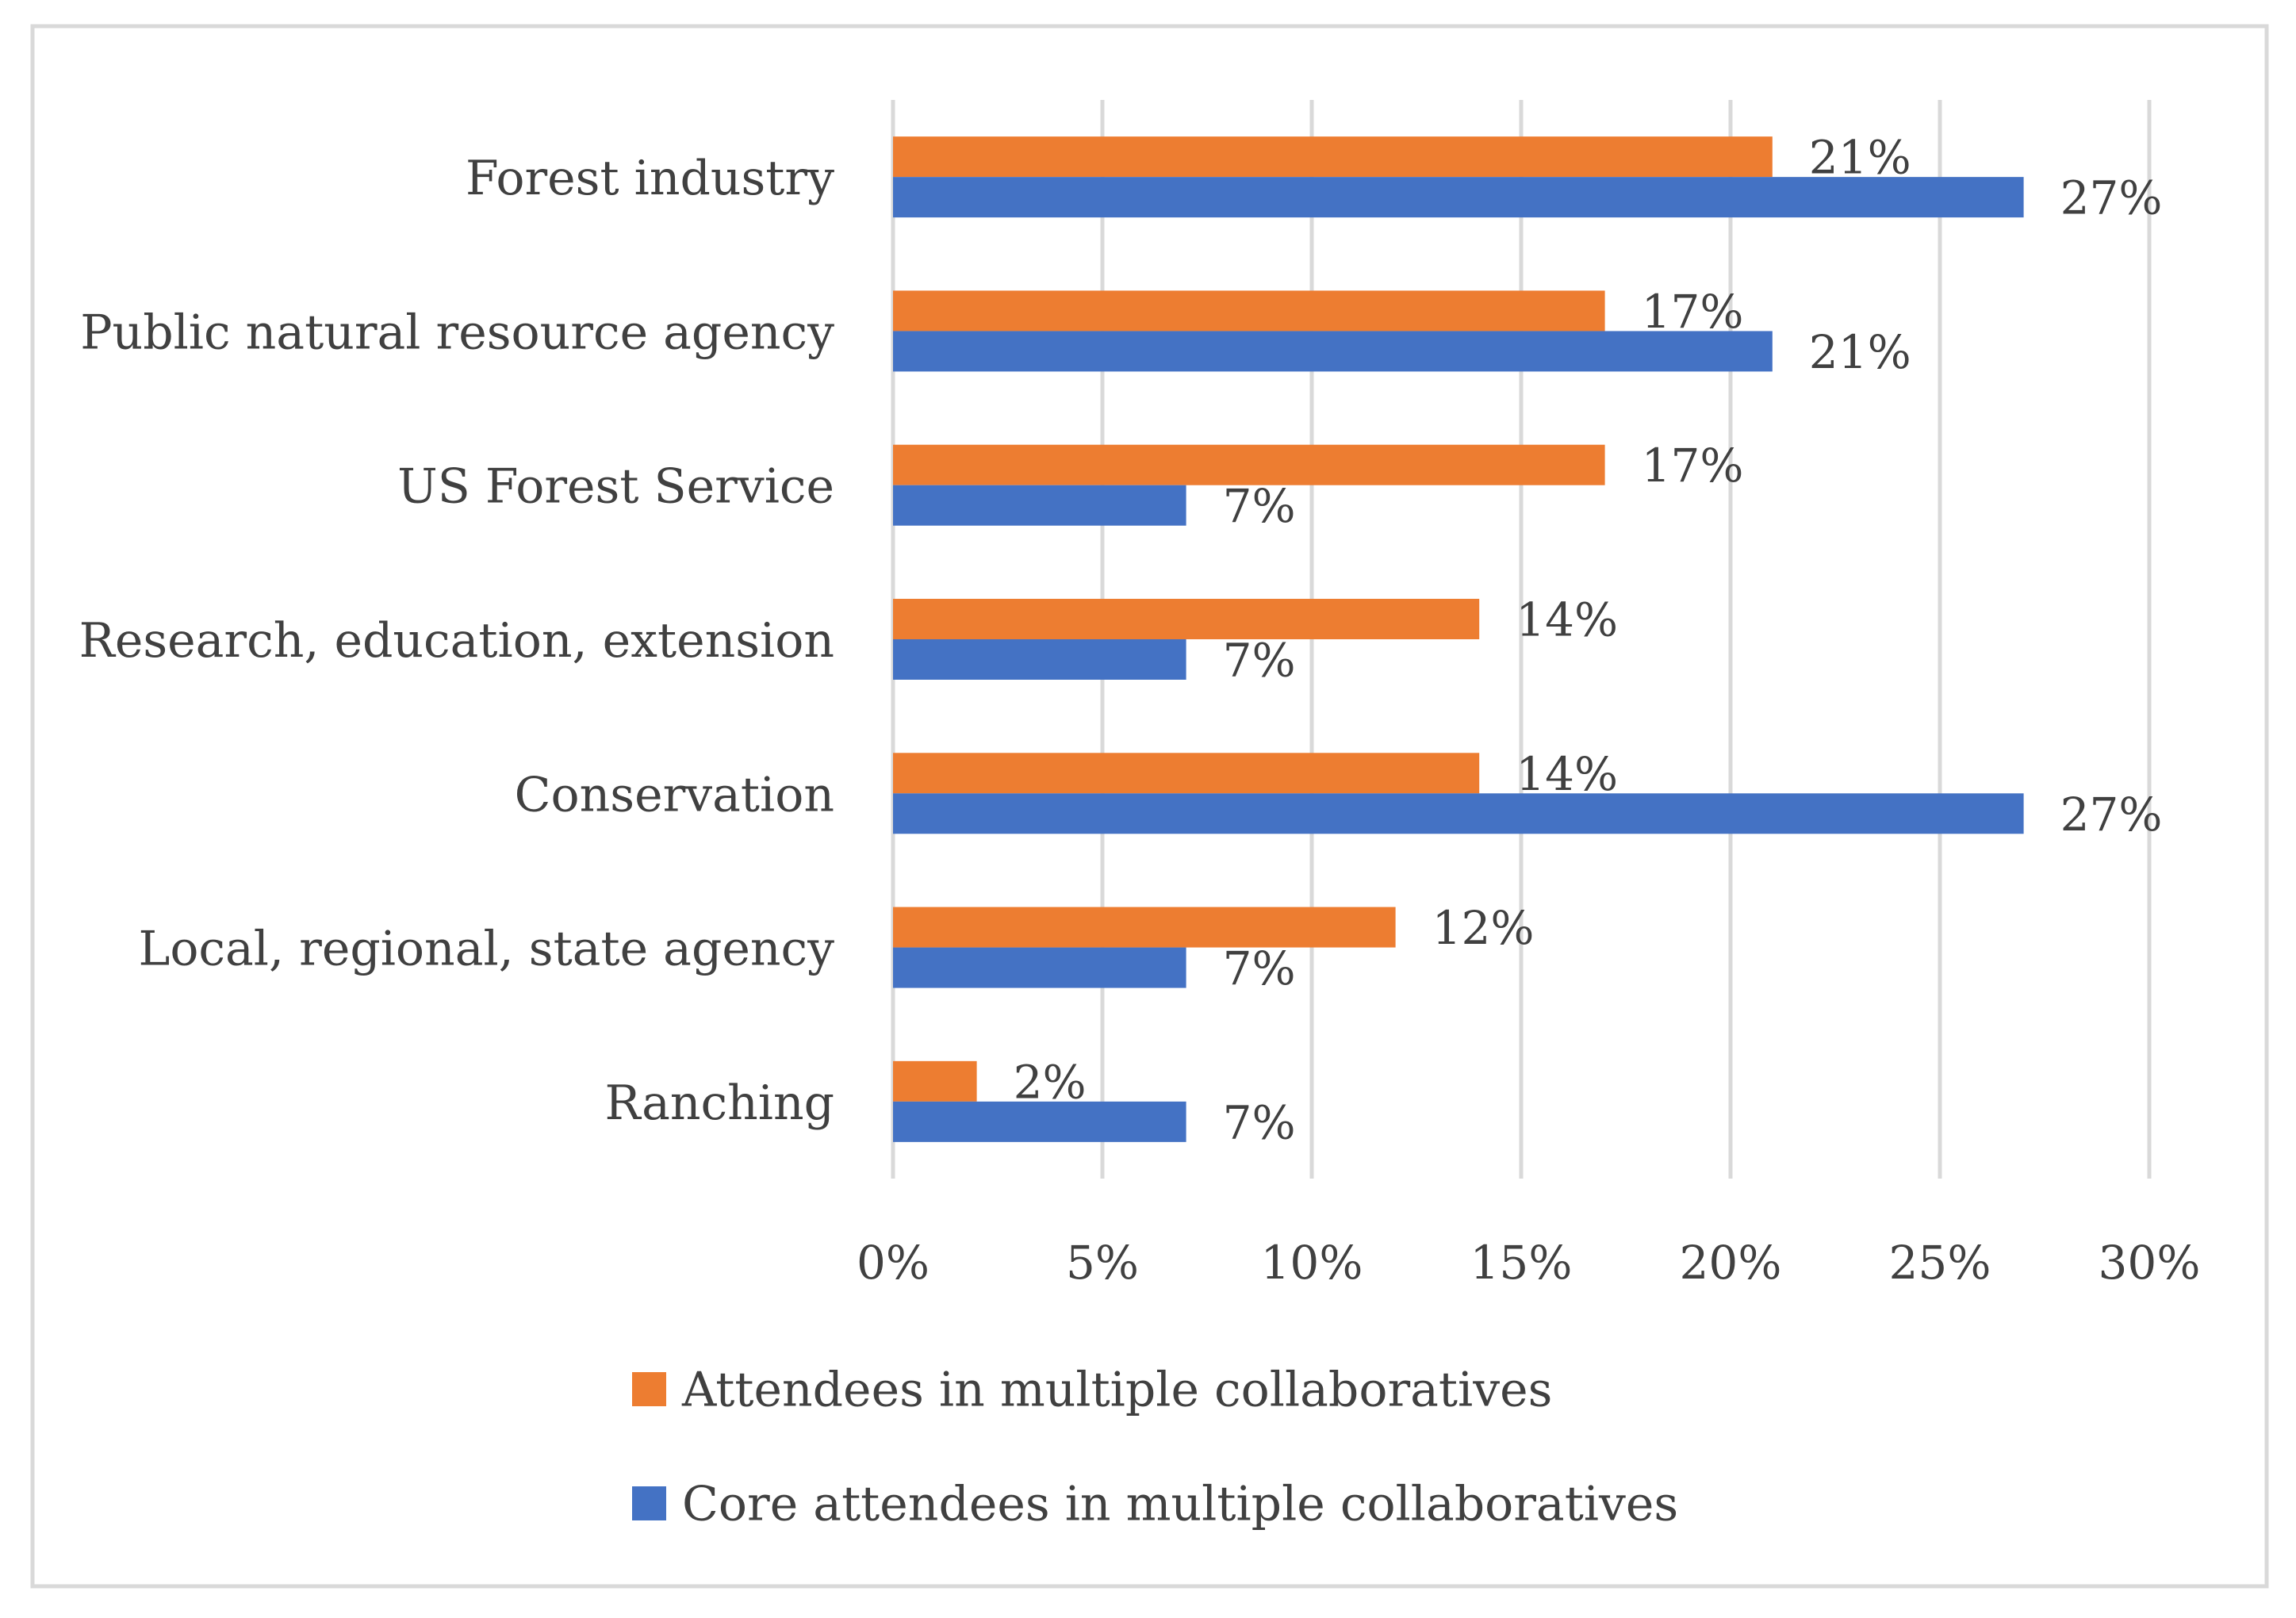 The height and width of the screenshot is (1618, 2296). I want to click on data-label-attendees-local-regional-state-agency: 12%, so click(1483, 928).